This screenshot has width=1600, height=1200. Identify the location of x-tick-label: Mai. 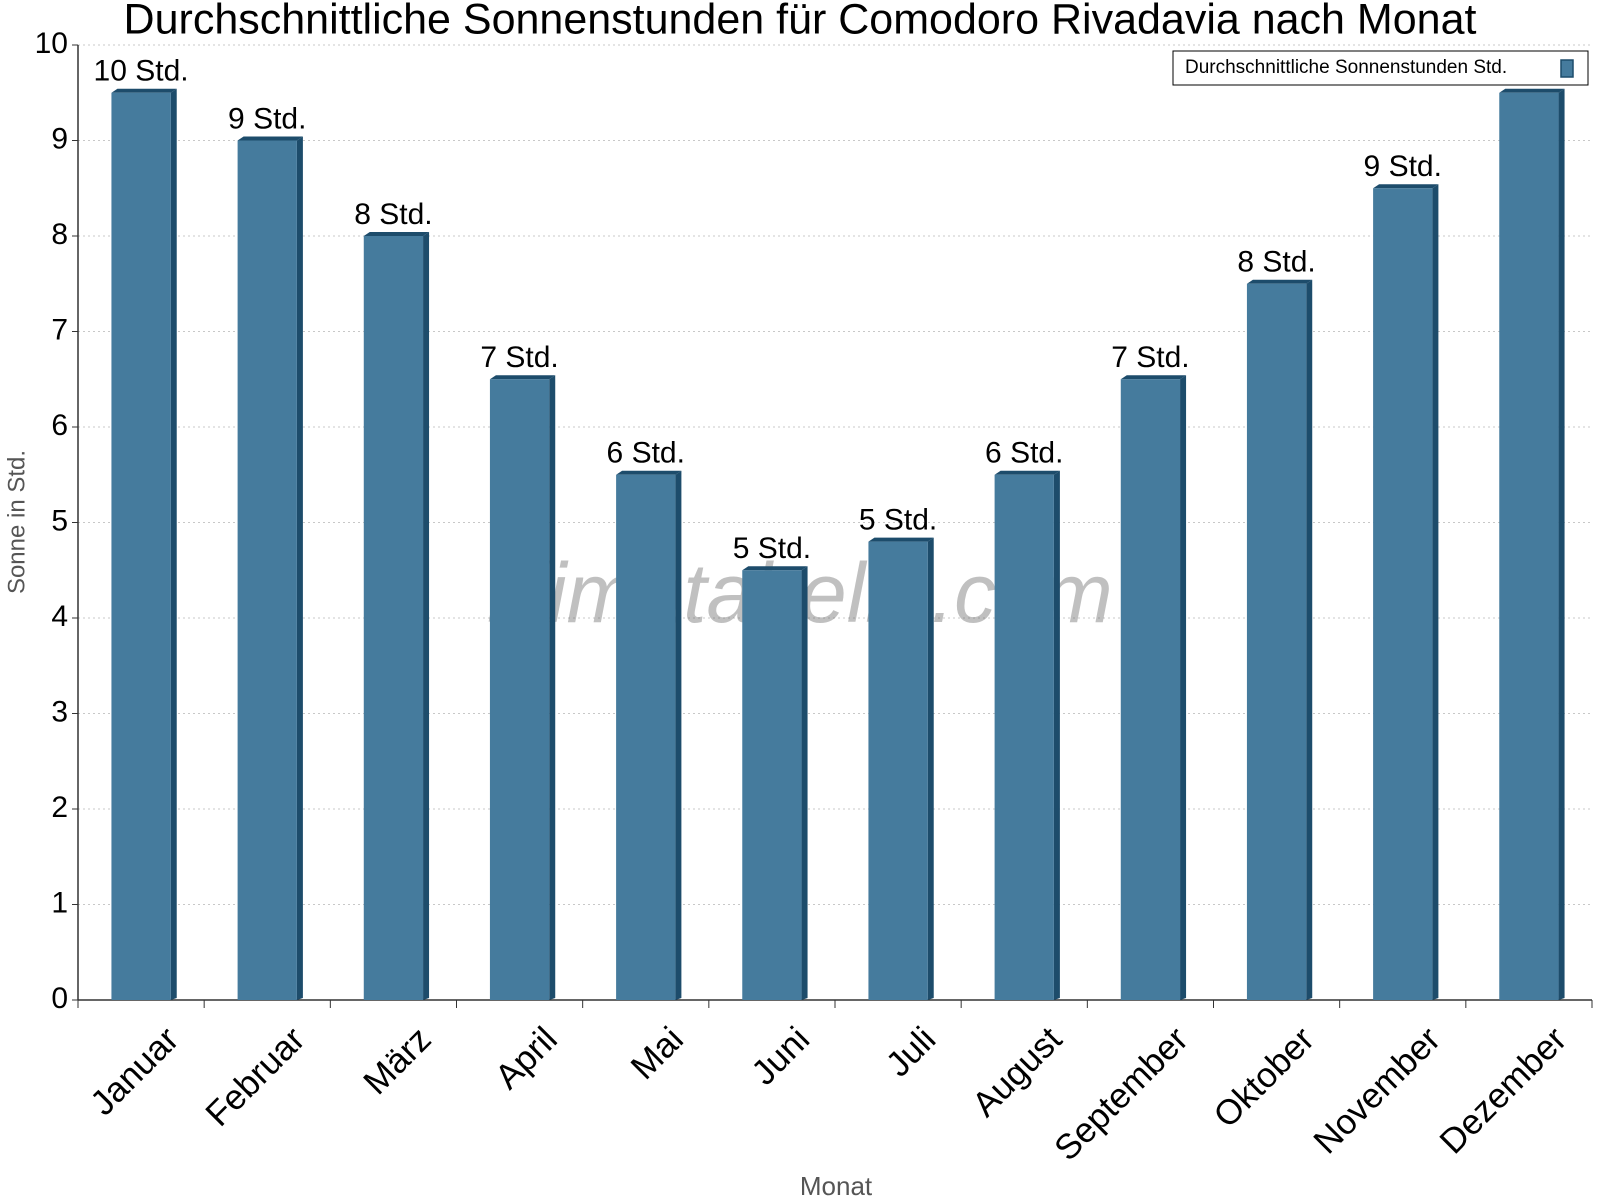
(656, 1053).